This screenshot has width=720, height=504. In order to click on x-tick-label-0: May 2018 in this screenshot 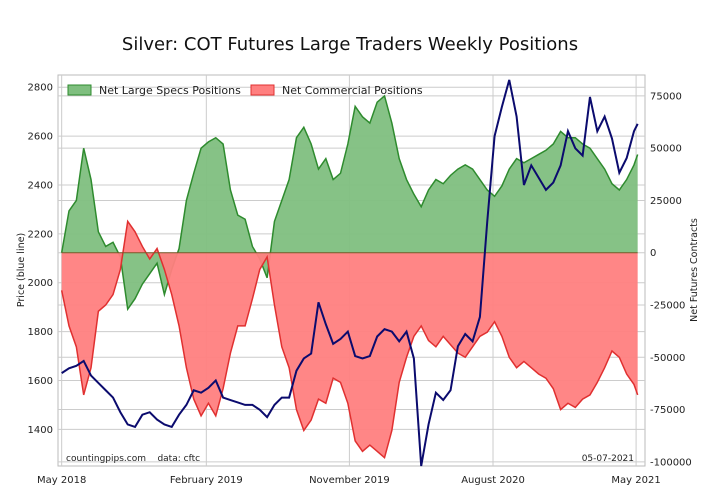, I will do `click(61, 480)`.